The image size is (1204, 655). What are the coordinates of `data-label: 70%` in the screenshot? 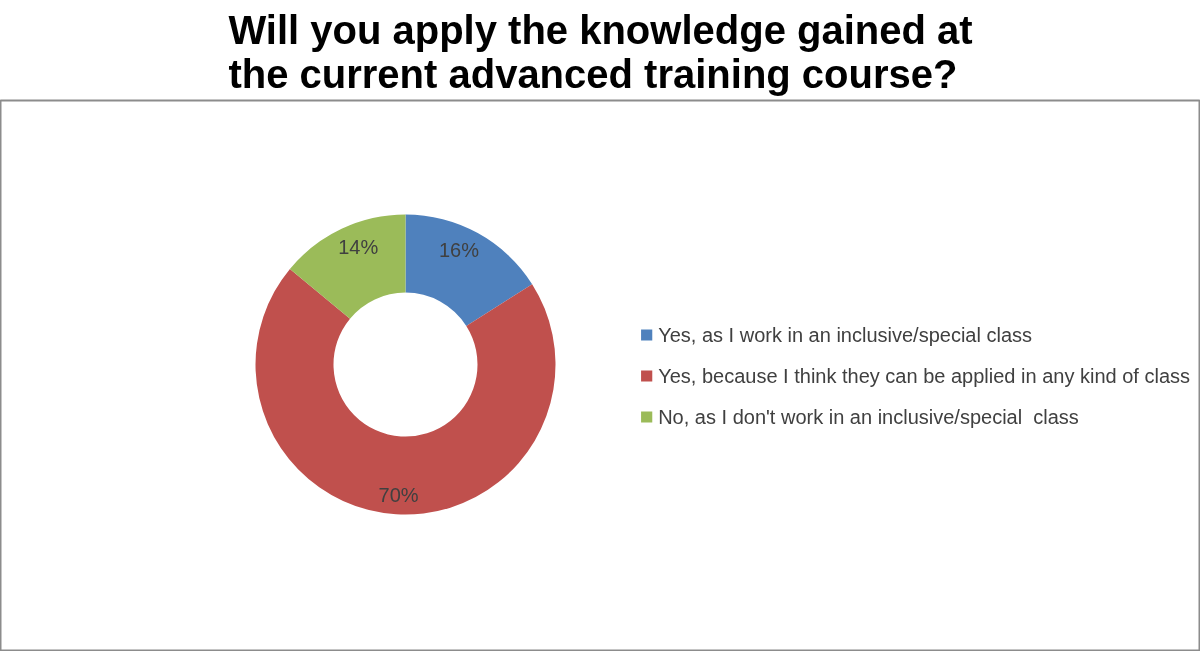 It's located at (398, 494).